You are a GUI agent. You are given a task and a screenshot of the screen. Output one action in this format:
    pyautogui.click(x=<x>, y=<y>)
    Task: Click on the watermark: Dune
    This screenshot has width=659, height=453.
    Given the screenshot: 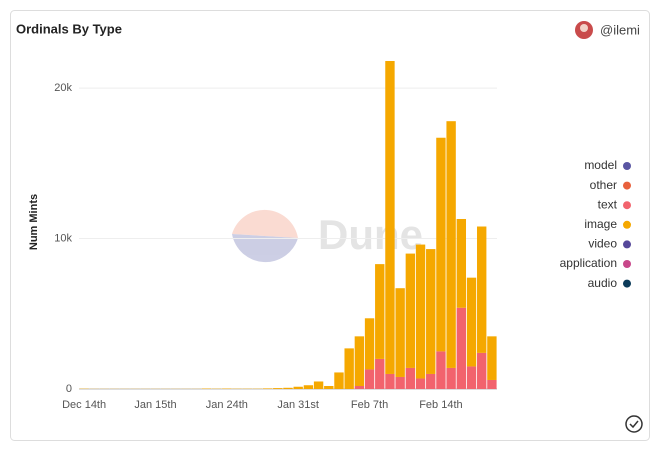 What is the action you would take?
    pyautogui.click(x=370, y=234)
    